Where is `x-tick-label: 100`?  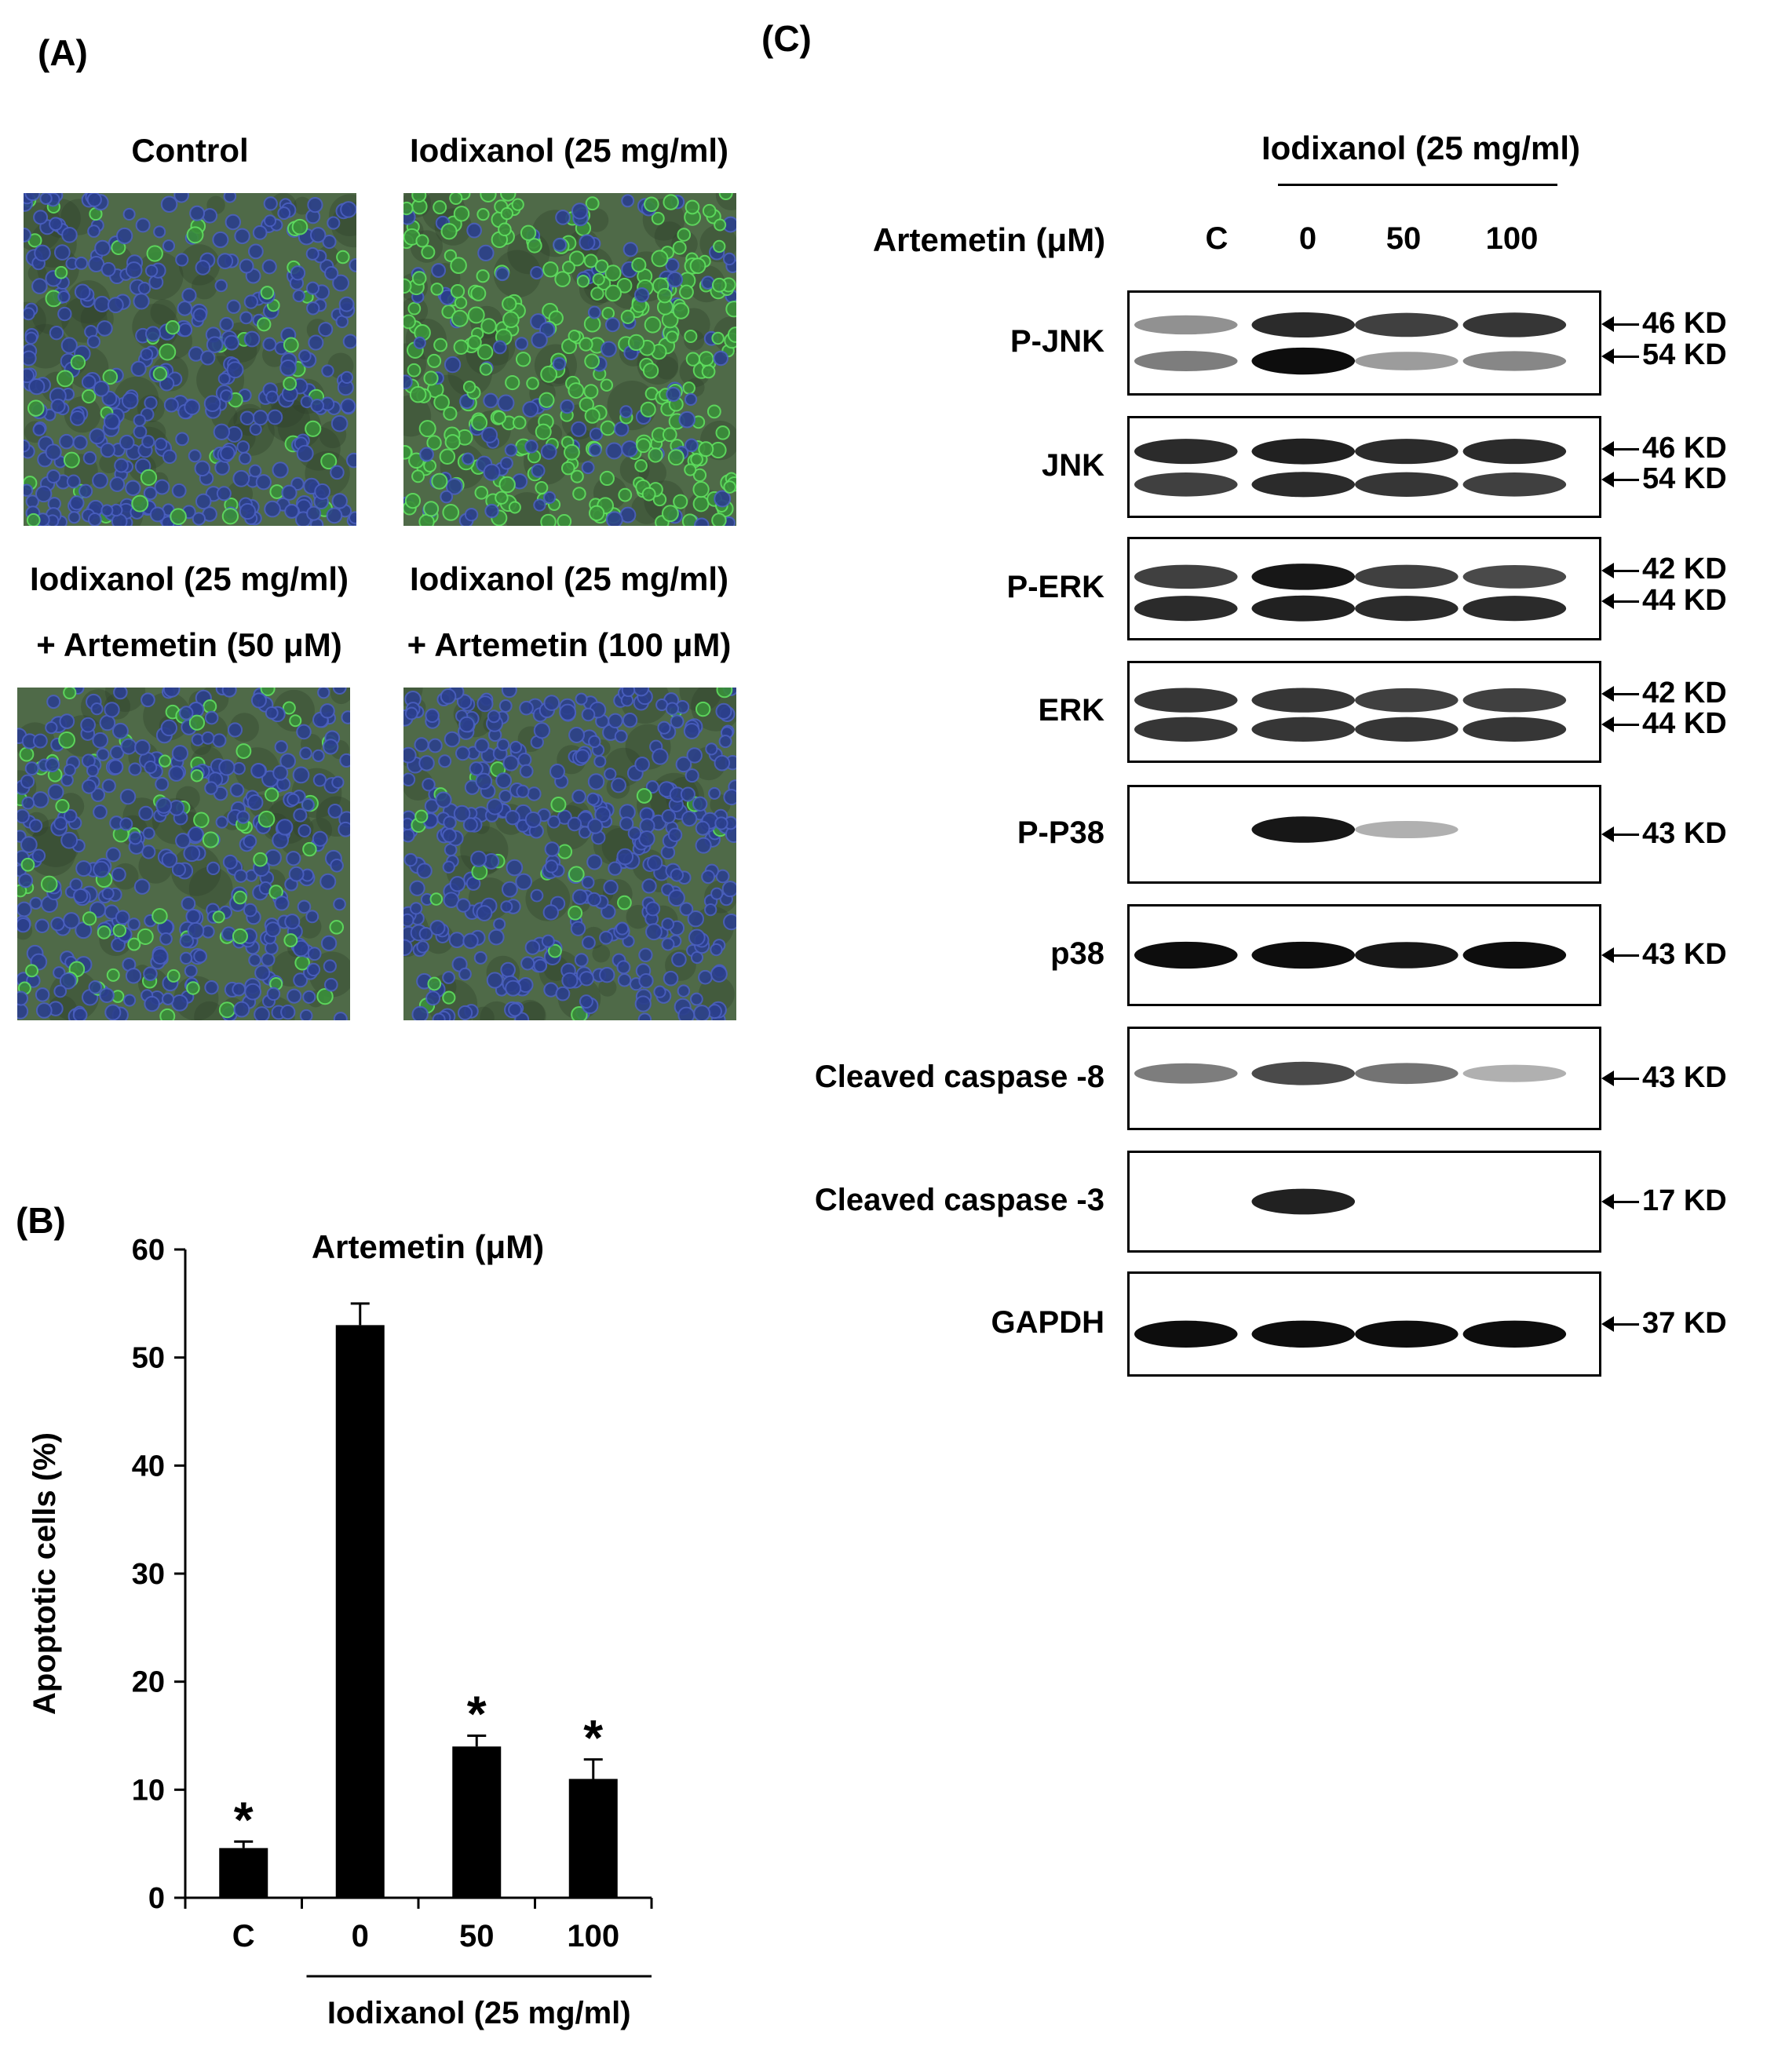
x-tick-label: 100 is located at coordinates (593, 1936).